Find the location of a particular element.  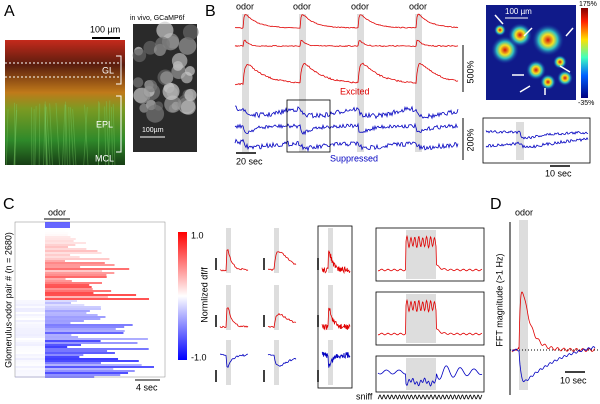

arrow is located at coordinates (525, 89).